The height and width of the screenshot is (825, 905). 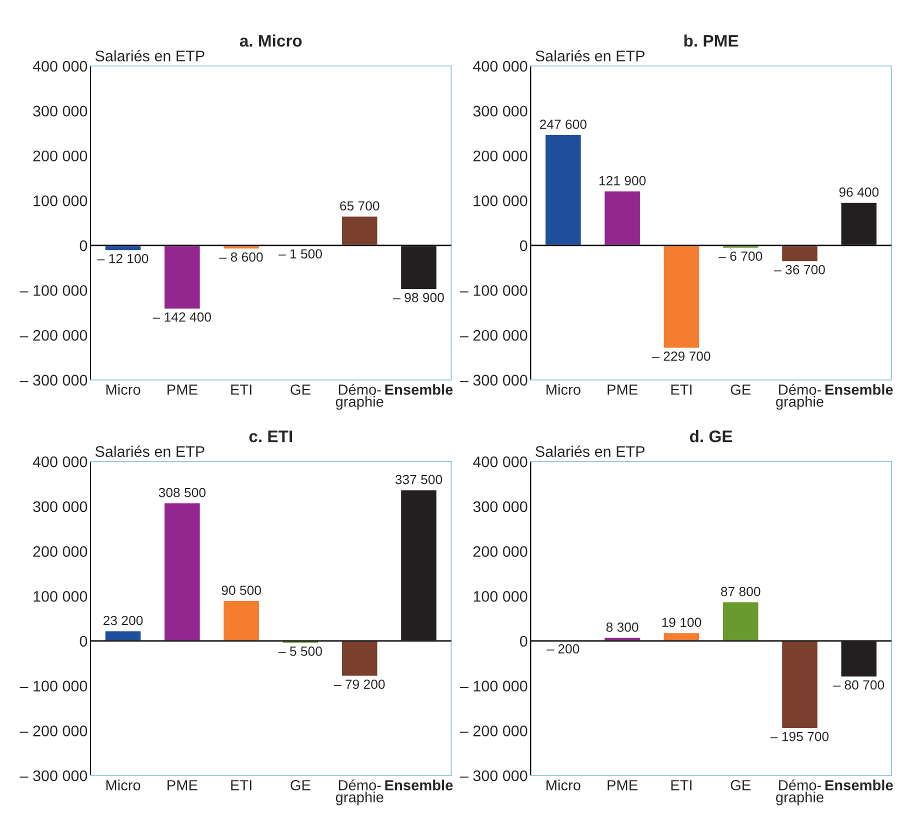 I want to click on data-label: – 5 500, so click(x=300, y=651).